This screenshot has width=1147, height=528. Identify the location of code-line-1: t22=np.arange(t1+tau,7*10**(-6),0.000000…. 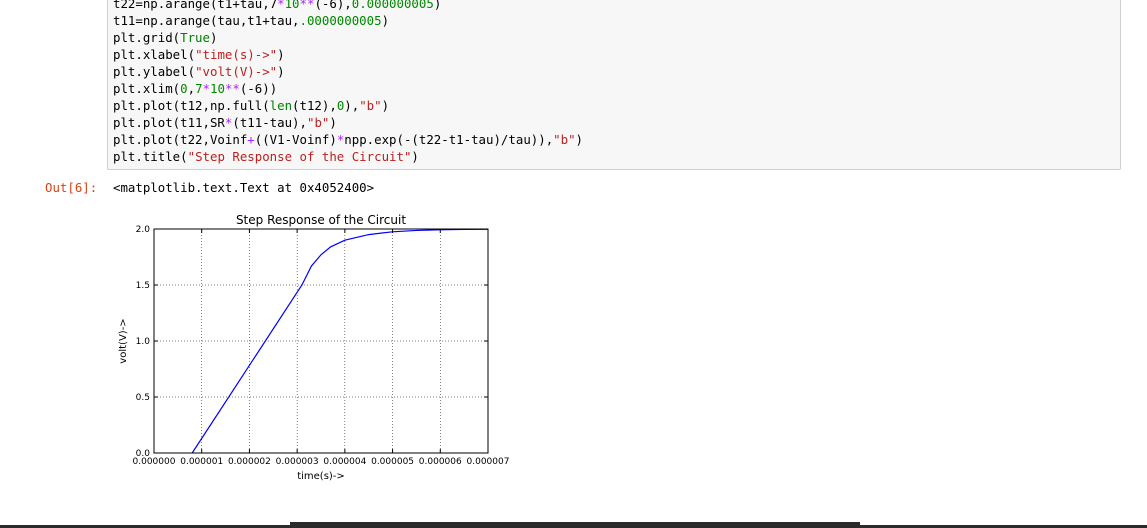
(277, 5).